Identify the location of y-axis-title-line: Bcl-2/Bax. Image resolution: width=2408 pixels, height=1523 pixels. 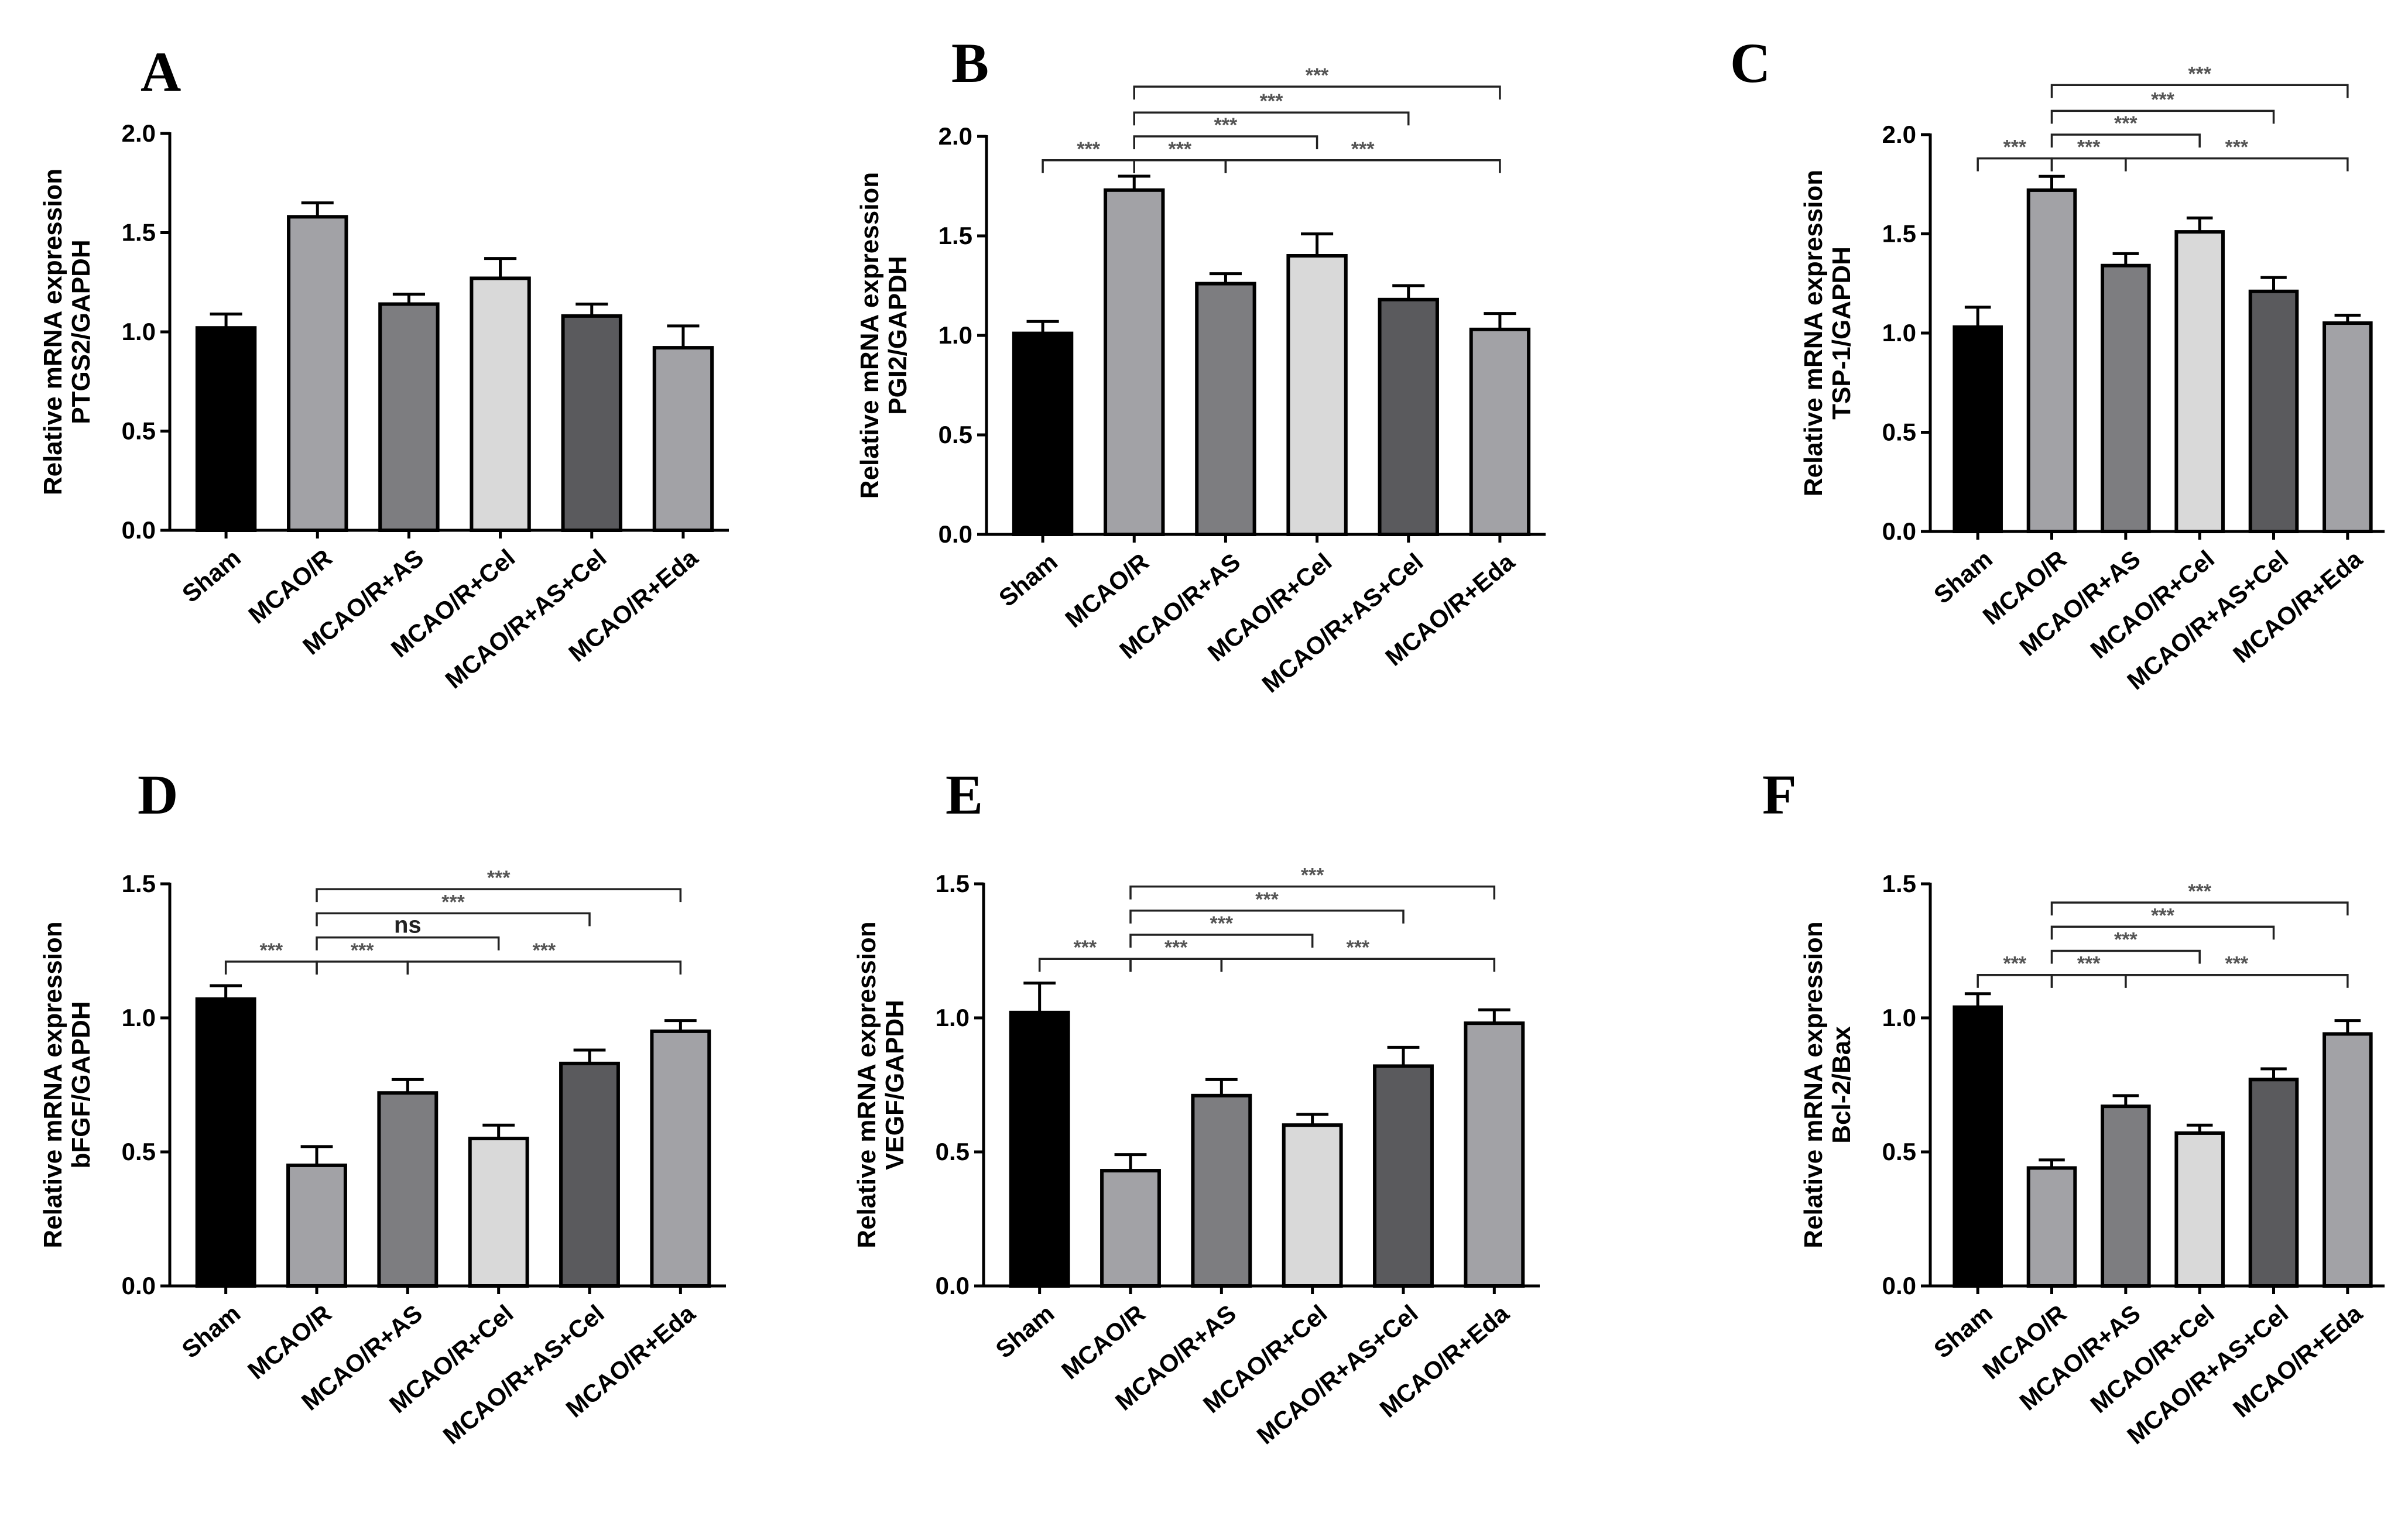
(1842, 1085).